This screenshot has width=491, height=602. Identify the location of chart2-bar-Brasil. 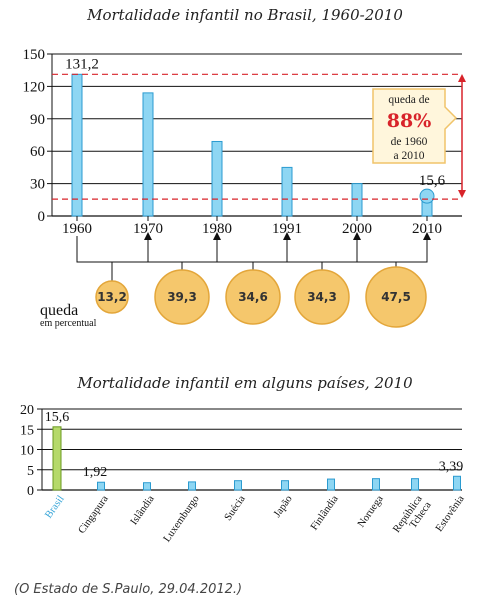
(57, 458).